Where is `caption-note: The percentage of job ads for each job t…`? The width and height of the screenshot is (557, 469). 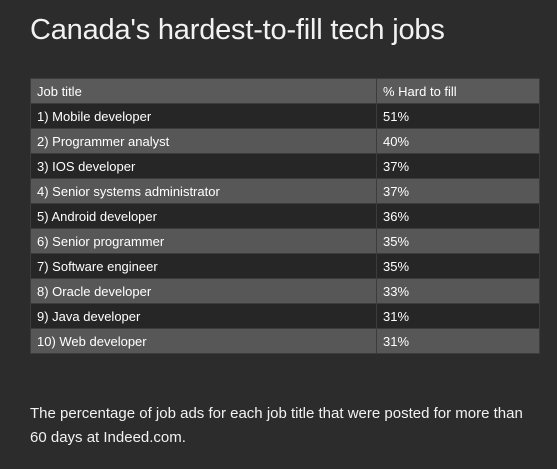
caption-note: The percentage of job ads for each job t… is located at coordinates (276, 425).